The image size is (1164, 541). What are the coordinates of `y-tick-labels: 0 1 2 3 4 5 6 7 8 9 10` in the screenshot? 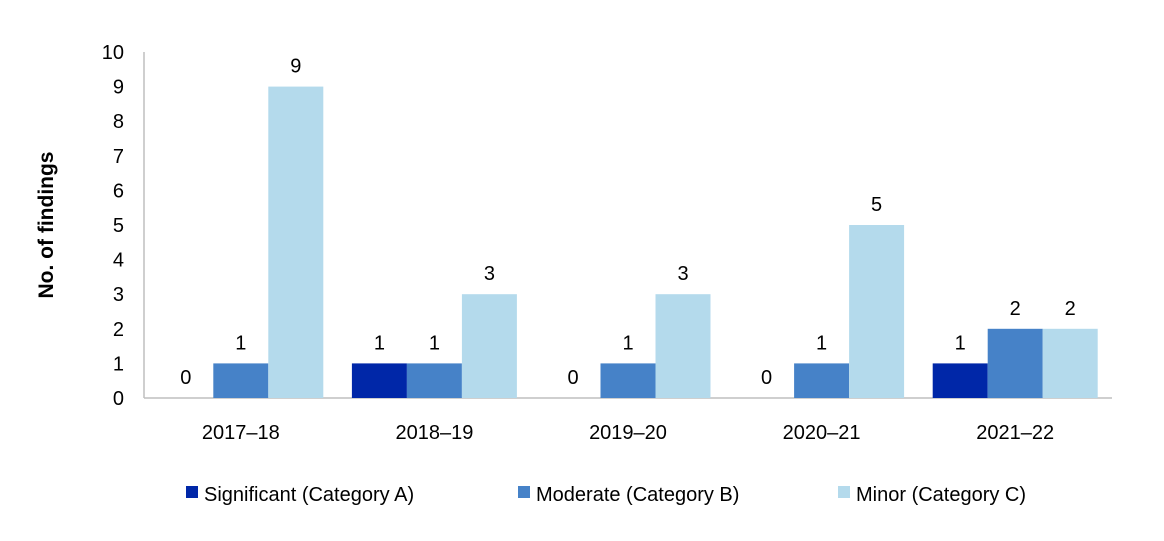 It's located at (113, 226).